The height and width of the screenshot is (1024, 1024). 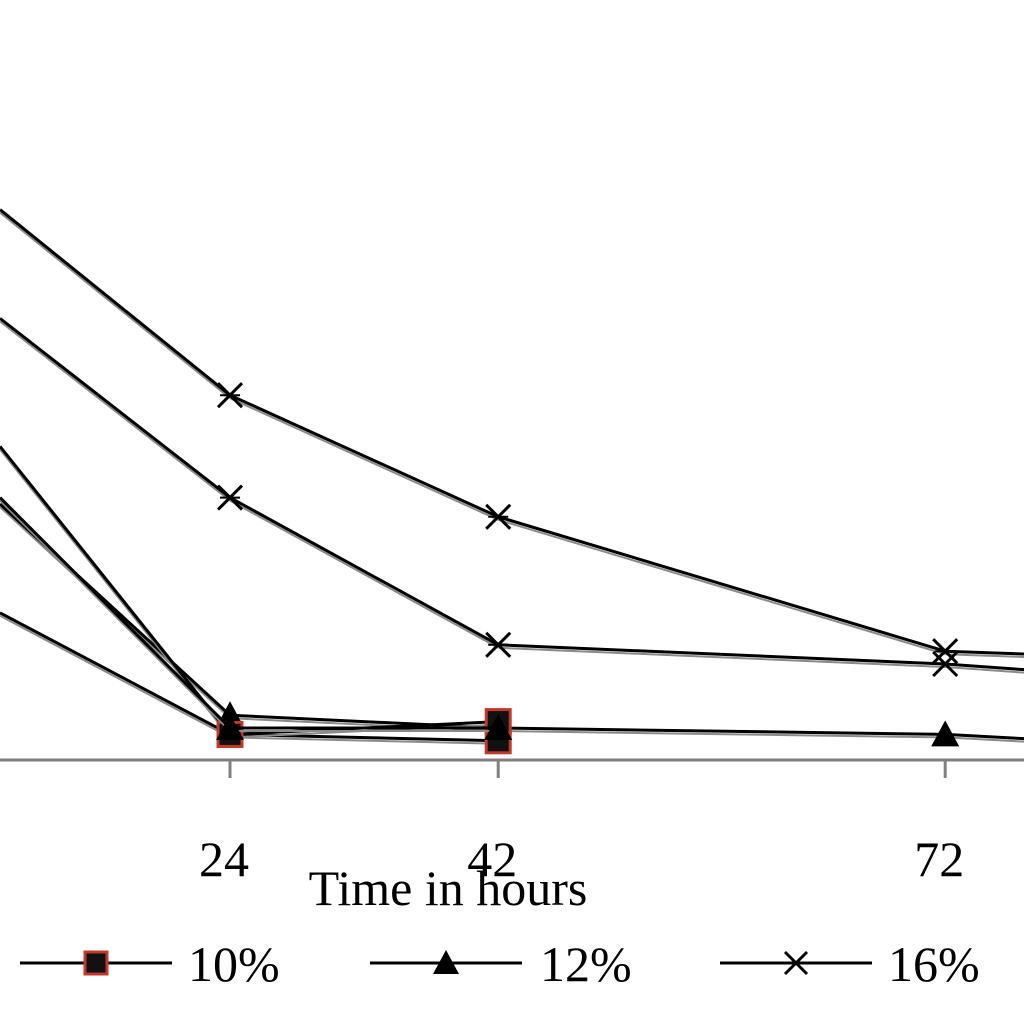 I want to click on x-tick-label-2: 42, so click(x=492, y=859).